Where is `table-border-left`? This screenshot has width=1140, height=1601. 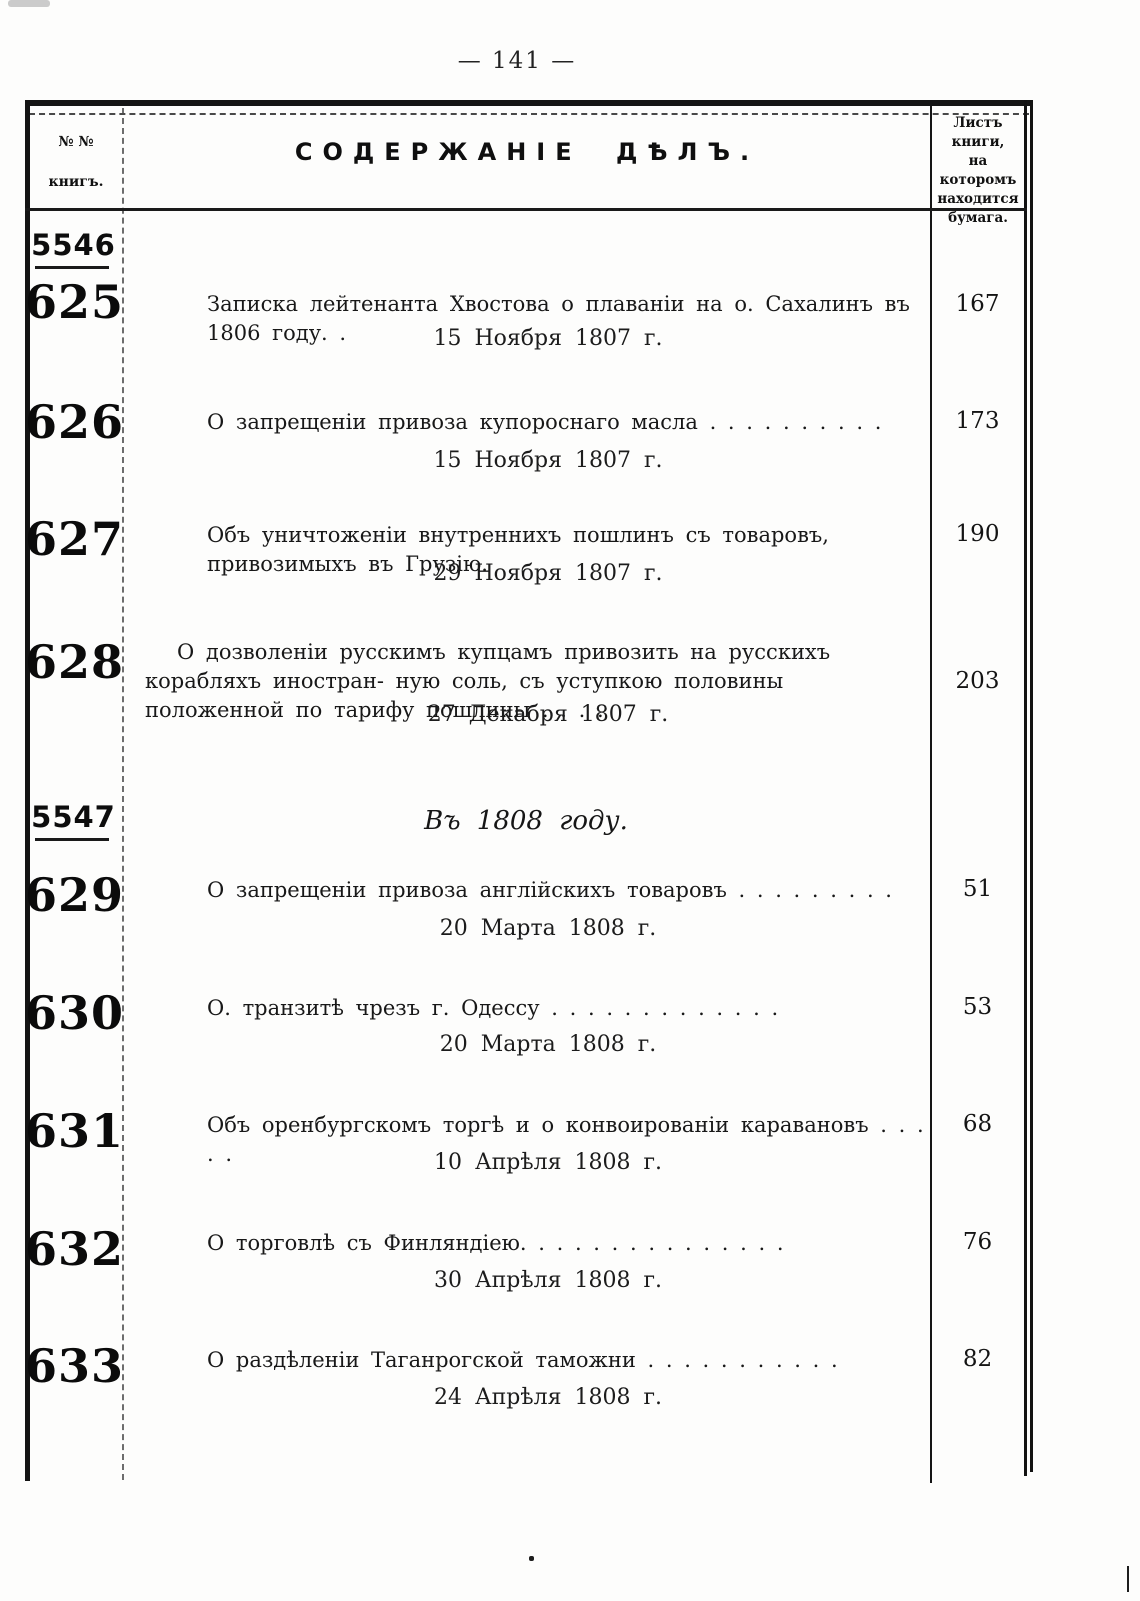
table-border-left is located at coordinates (27, 790).